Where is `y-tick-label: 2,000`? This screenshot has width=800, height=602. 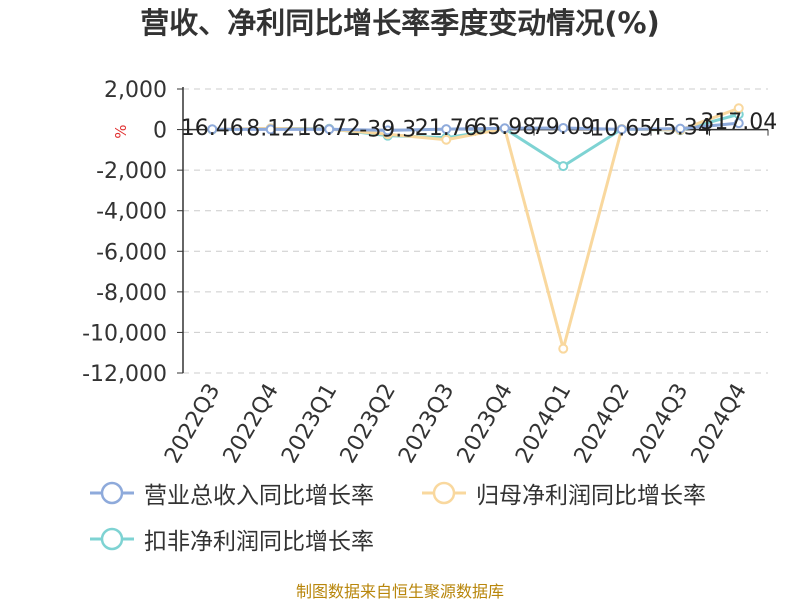
y-tick-label: 2,000 is located at coordinates (135, 90).